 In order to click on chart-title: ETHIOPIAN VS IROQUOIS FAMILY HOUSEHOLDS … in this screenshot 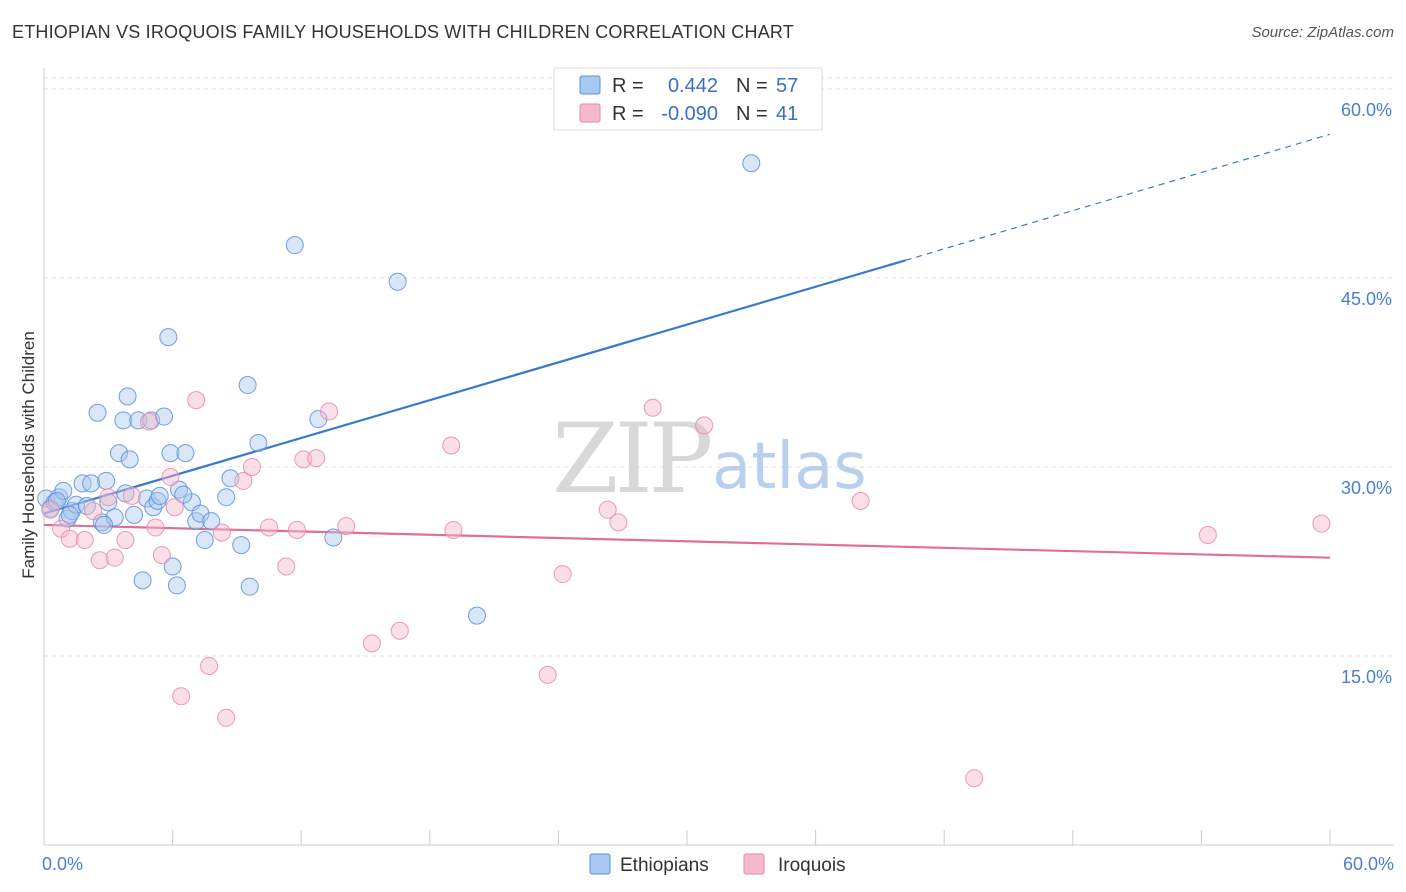, I will do `click(403, 32)`.